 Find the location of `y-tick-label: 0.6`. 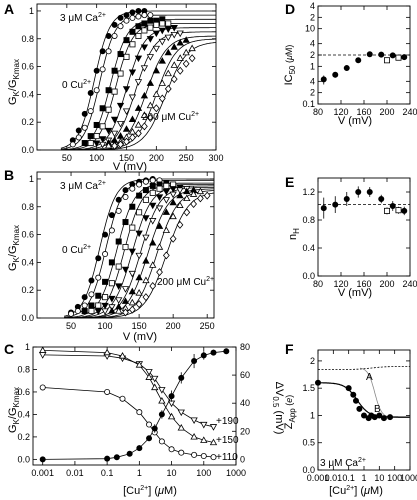

y-tick-label: 0.6 is located at coordinates (27, 67).